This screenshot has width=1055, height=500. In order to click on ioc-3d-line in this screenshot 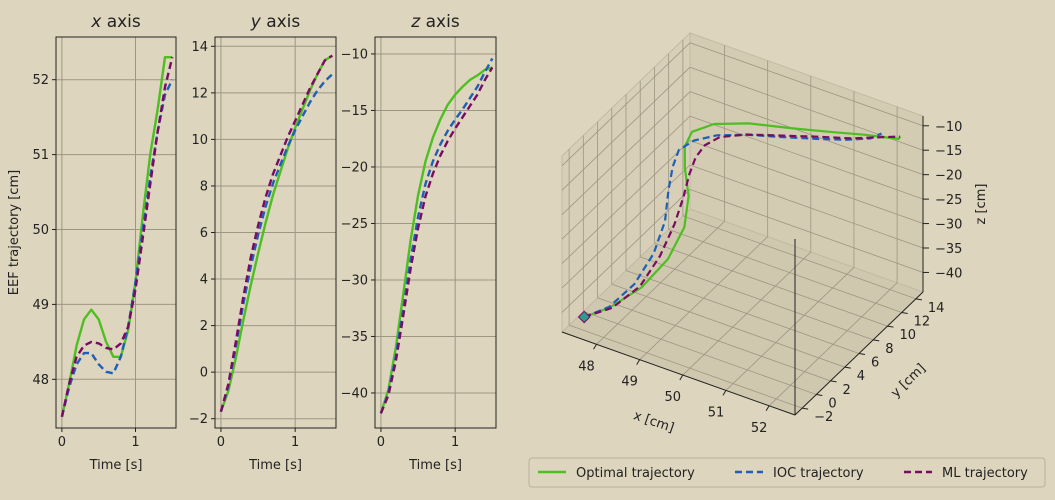, I will do `click(732, 225)`.